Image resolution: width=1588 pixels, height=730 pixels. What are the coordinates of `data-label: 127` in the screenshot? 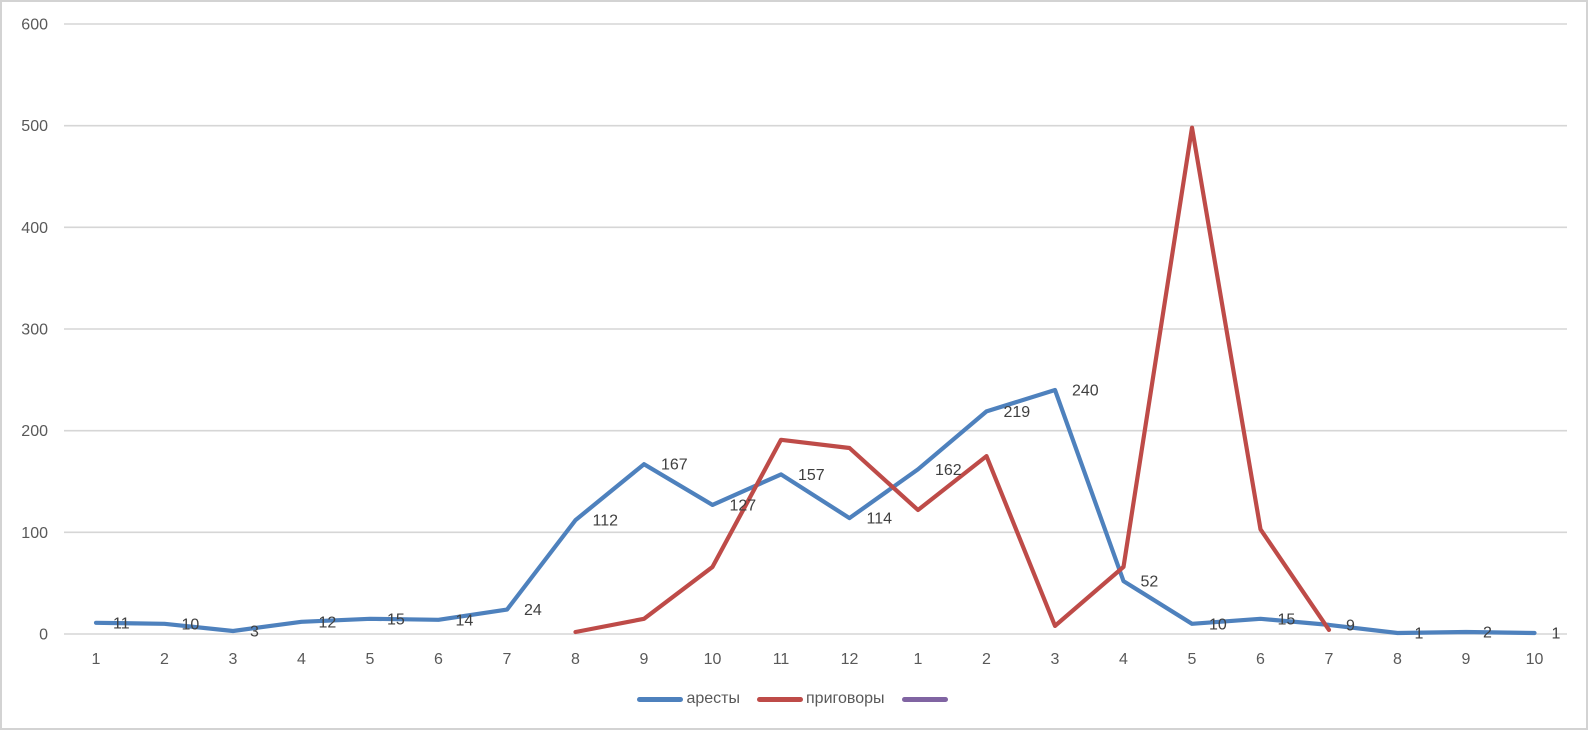 It's located at (743, 505).